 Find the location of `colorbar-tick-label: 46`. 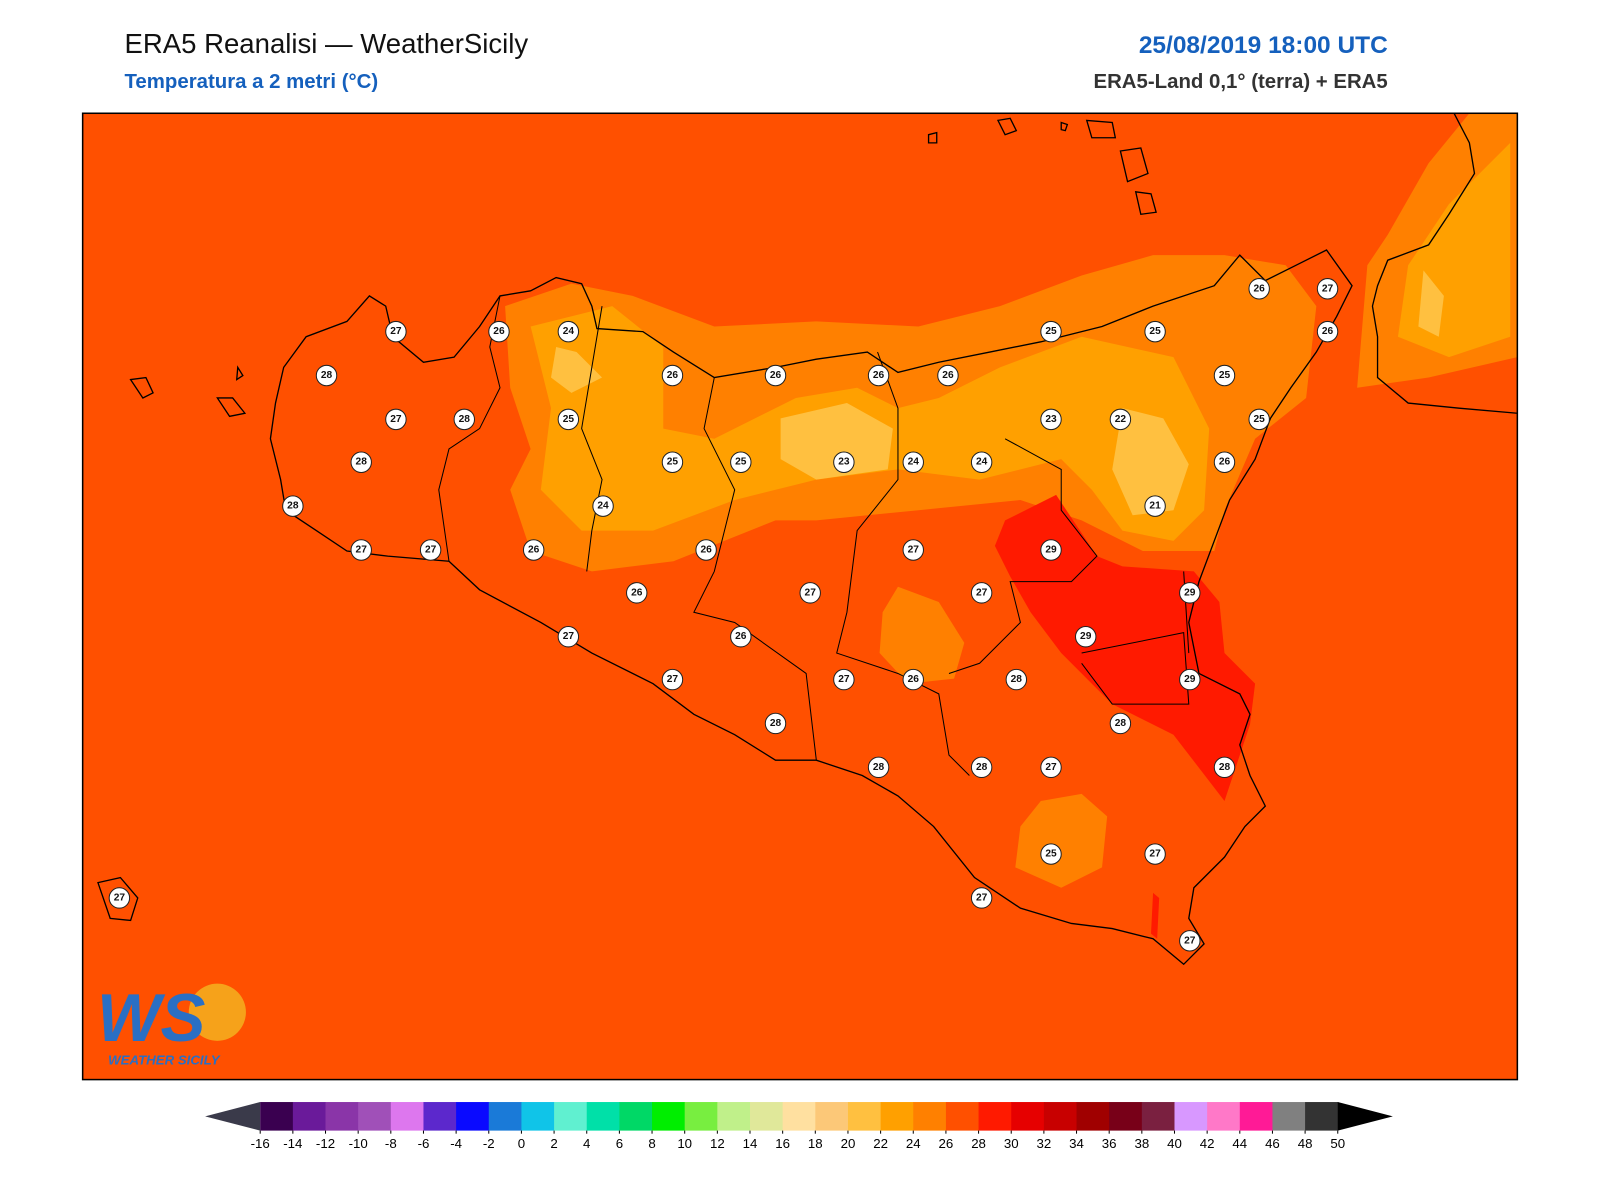

colorbar-tick-label: 46 is located at coordinates (1272, 1143).